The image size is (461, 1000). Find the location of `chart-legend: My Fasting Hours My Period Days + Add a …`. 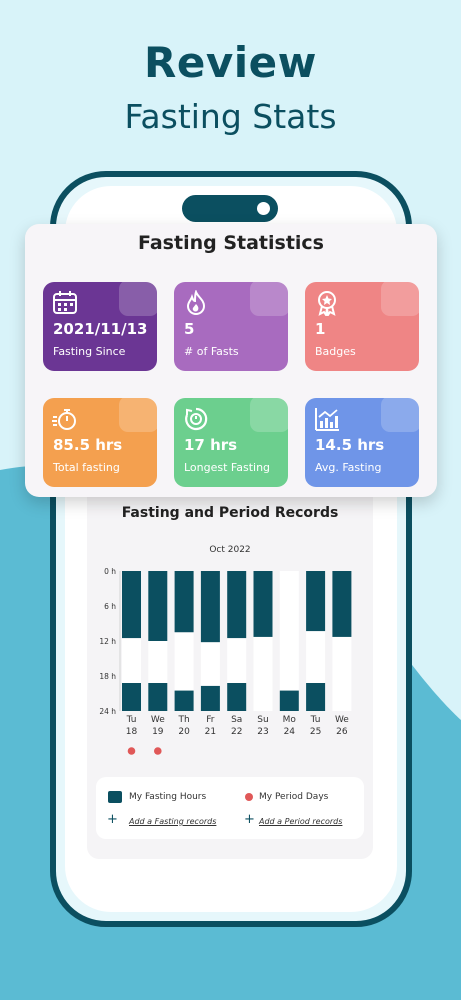

chart-legend: My Fasting Hours My Period Days + Add a … is located at coordinates (230, 808).